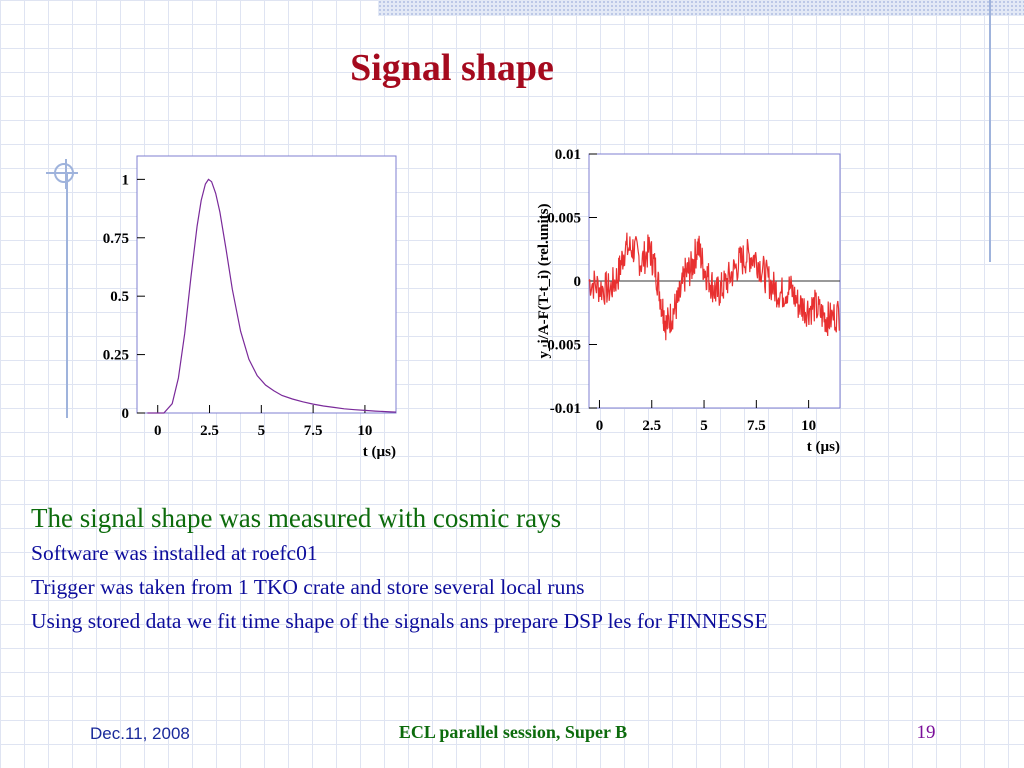 The image size is (1024, 768). What do you see at coordinates (565, 409) in the screenshot?
I see `y-tick-label: -0.01` at bounding box center [565, 409].